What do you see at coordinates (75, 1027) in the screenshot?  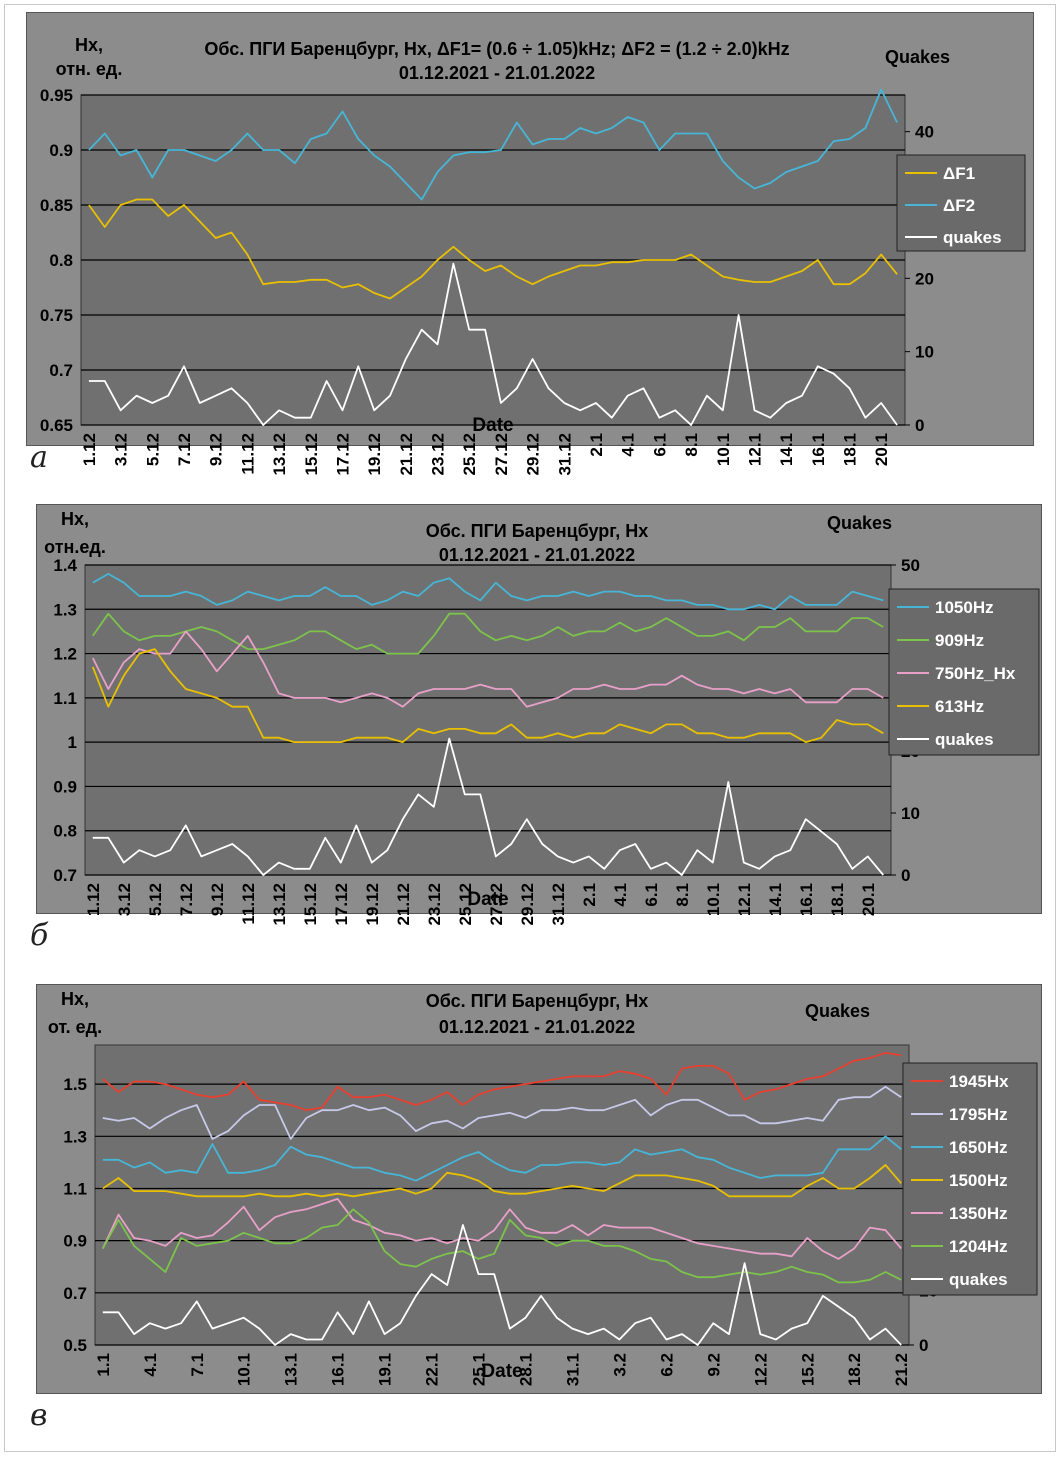 I see `y-axis-label-units: от. ед.` at bounding box center [75, 1027].